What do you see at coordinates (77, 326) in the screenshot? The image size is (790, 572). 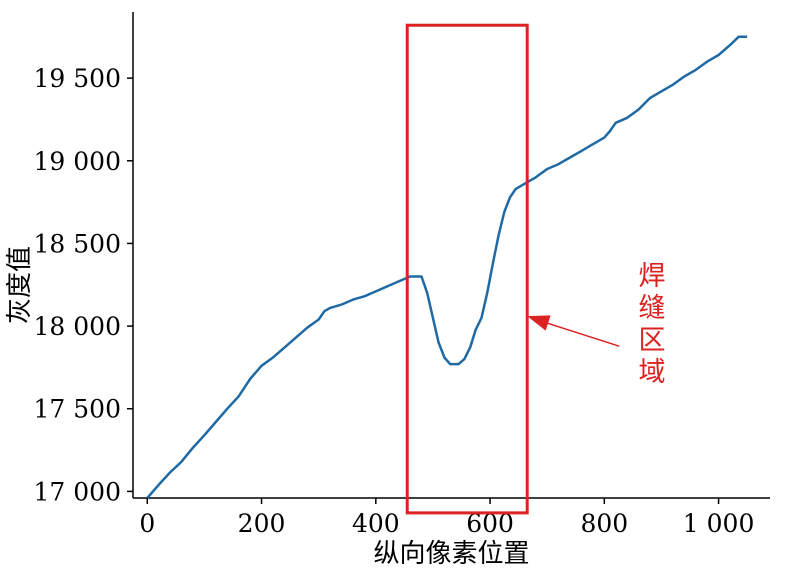 I see `y-tick-label: 18 000` at bounding box center [77, 326].